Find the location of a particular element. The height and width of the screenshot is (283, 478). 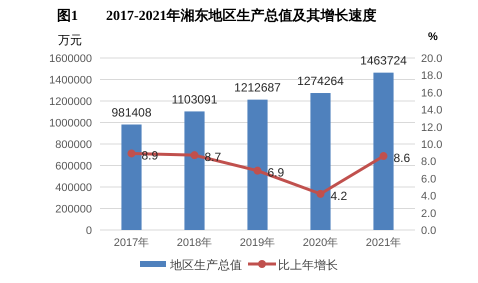

data-label: 1212687 is located at coordinates (258, 87).